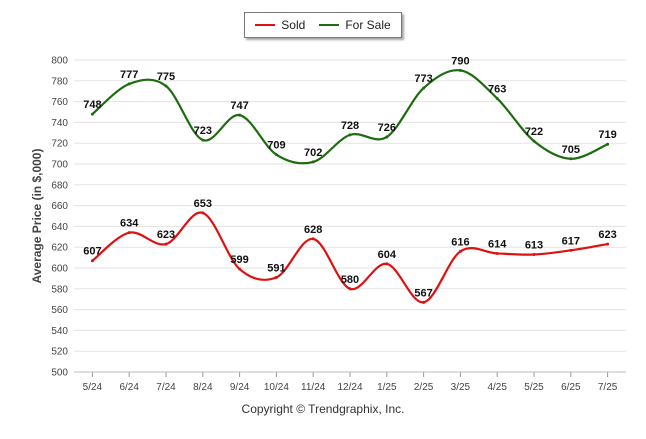 Image resolution: width=646 pixels, height=439 pixels. I want to click on y-tick-label: 580, so click(59, 289).